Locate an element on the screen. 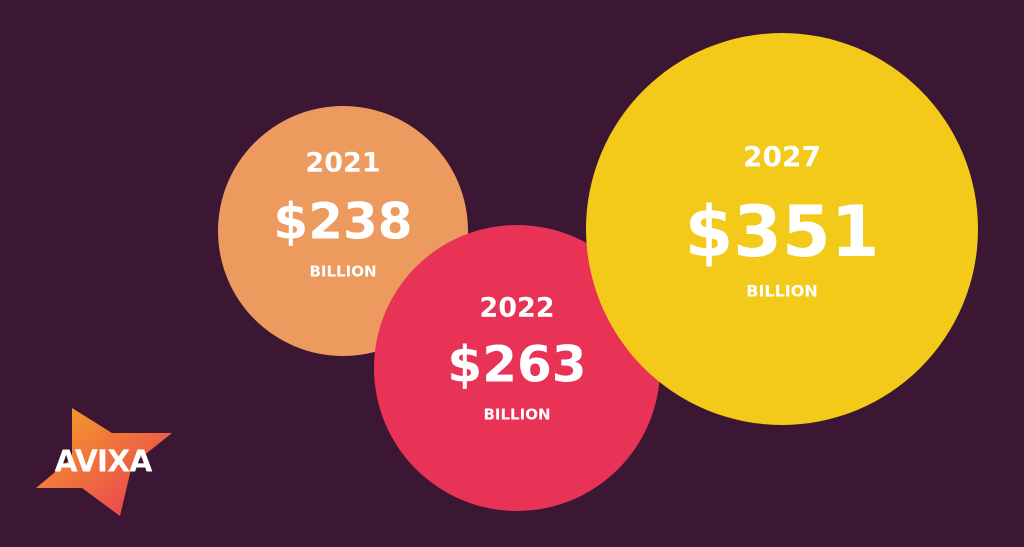 The height and width of the screenshot is (547, 1024). logo: AVIXA is located at coordinates (104, 462).